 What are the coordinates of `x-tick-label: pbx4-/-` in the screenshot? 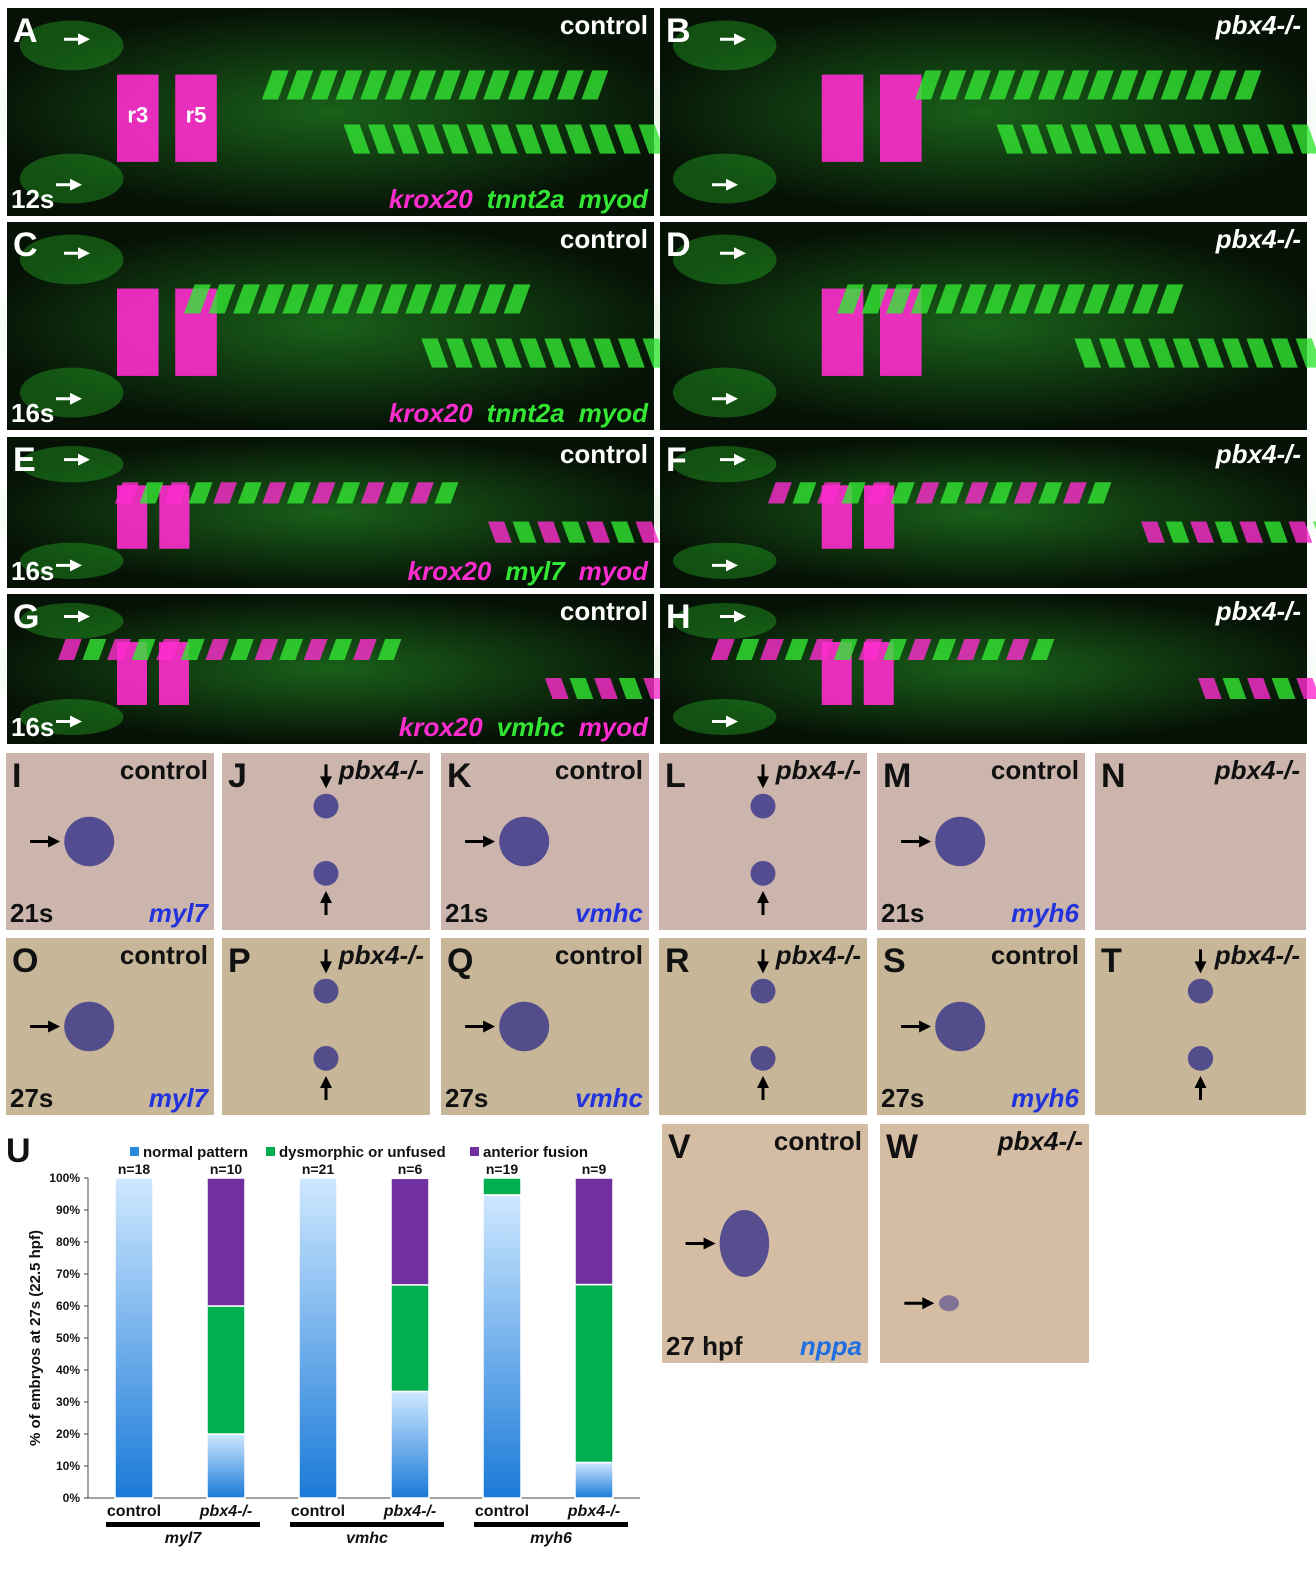 It's located at (593, 1511).